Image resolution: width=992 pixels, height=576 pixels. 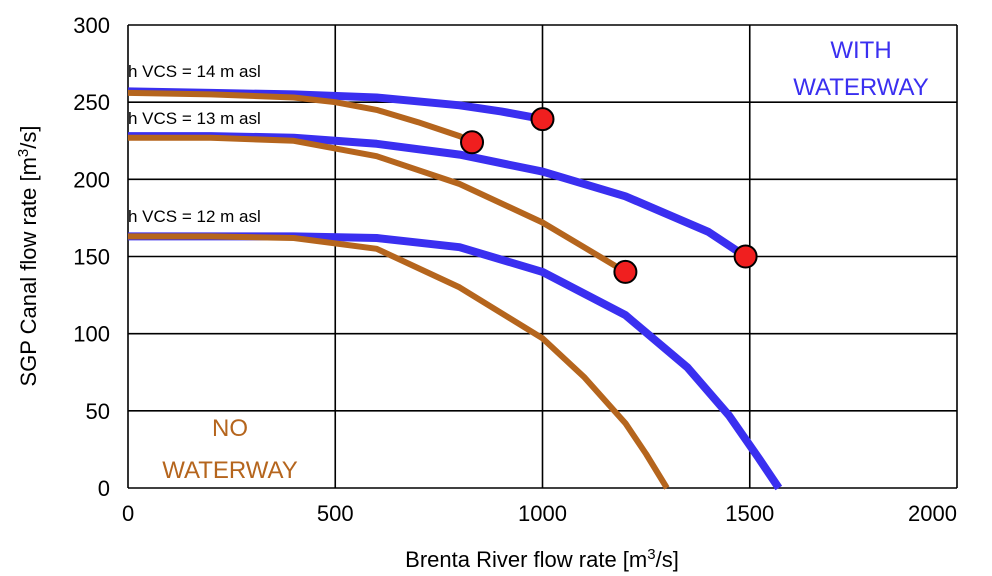 I want to click on label-14: h VCS = 14 m asl, so click(x=194, y=71).